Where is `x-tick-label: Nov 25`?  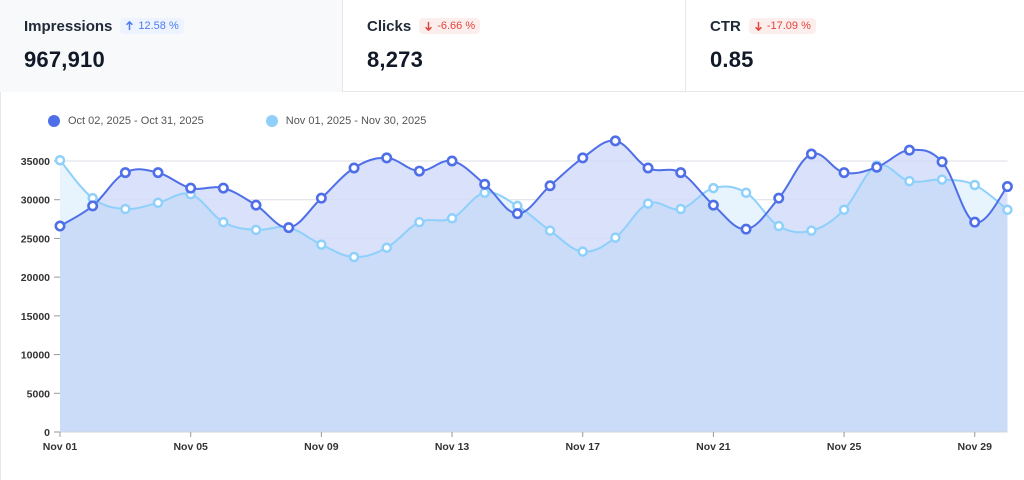 x-tick-label: Nov 25 is located at coordinates (844, 447).